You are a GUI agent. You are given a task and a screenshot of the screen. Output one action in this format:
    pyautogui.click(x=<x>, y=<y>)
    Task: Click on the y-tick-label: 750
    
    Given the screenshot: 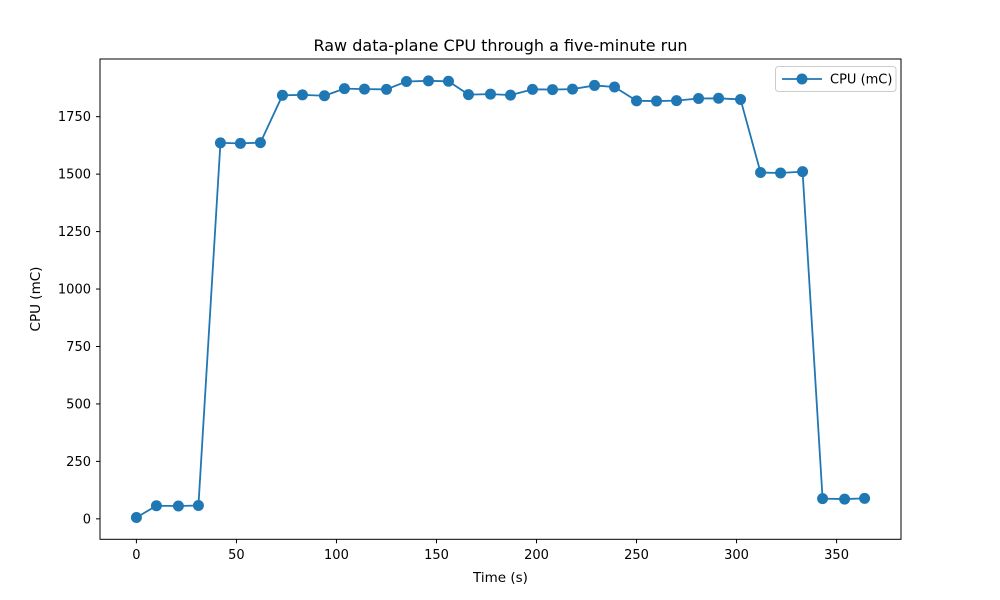 What is the action you would take?
    pyautogui.click(x=78, y=347)
    